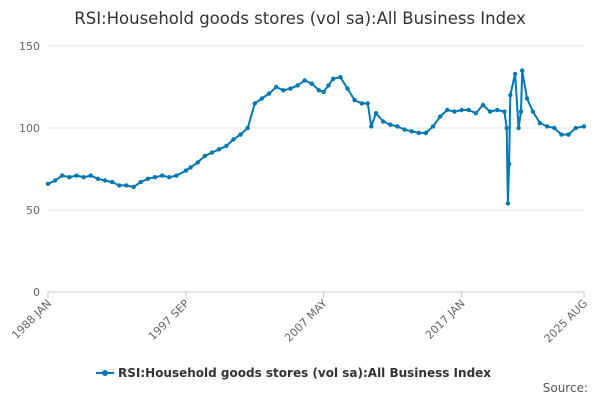 Image resolution: width=600 pixels, height=400 pixels. I want to click on legend-point-marker, so click(105, 373).